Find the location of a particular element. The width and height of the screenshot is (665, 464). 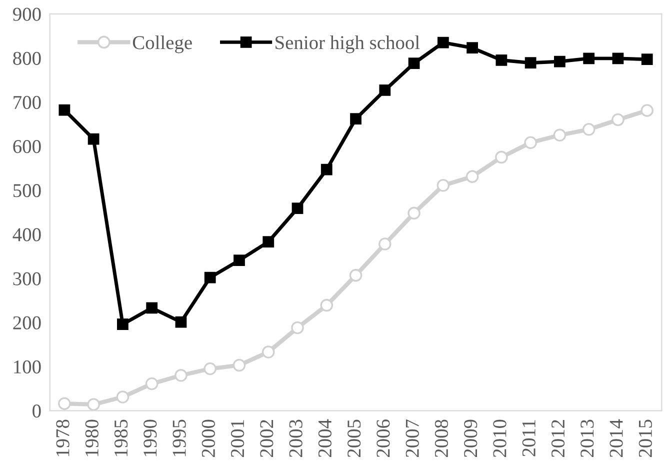

x-tick-label: 2013 is located at coordinates (587, 439).